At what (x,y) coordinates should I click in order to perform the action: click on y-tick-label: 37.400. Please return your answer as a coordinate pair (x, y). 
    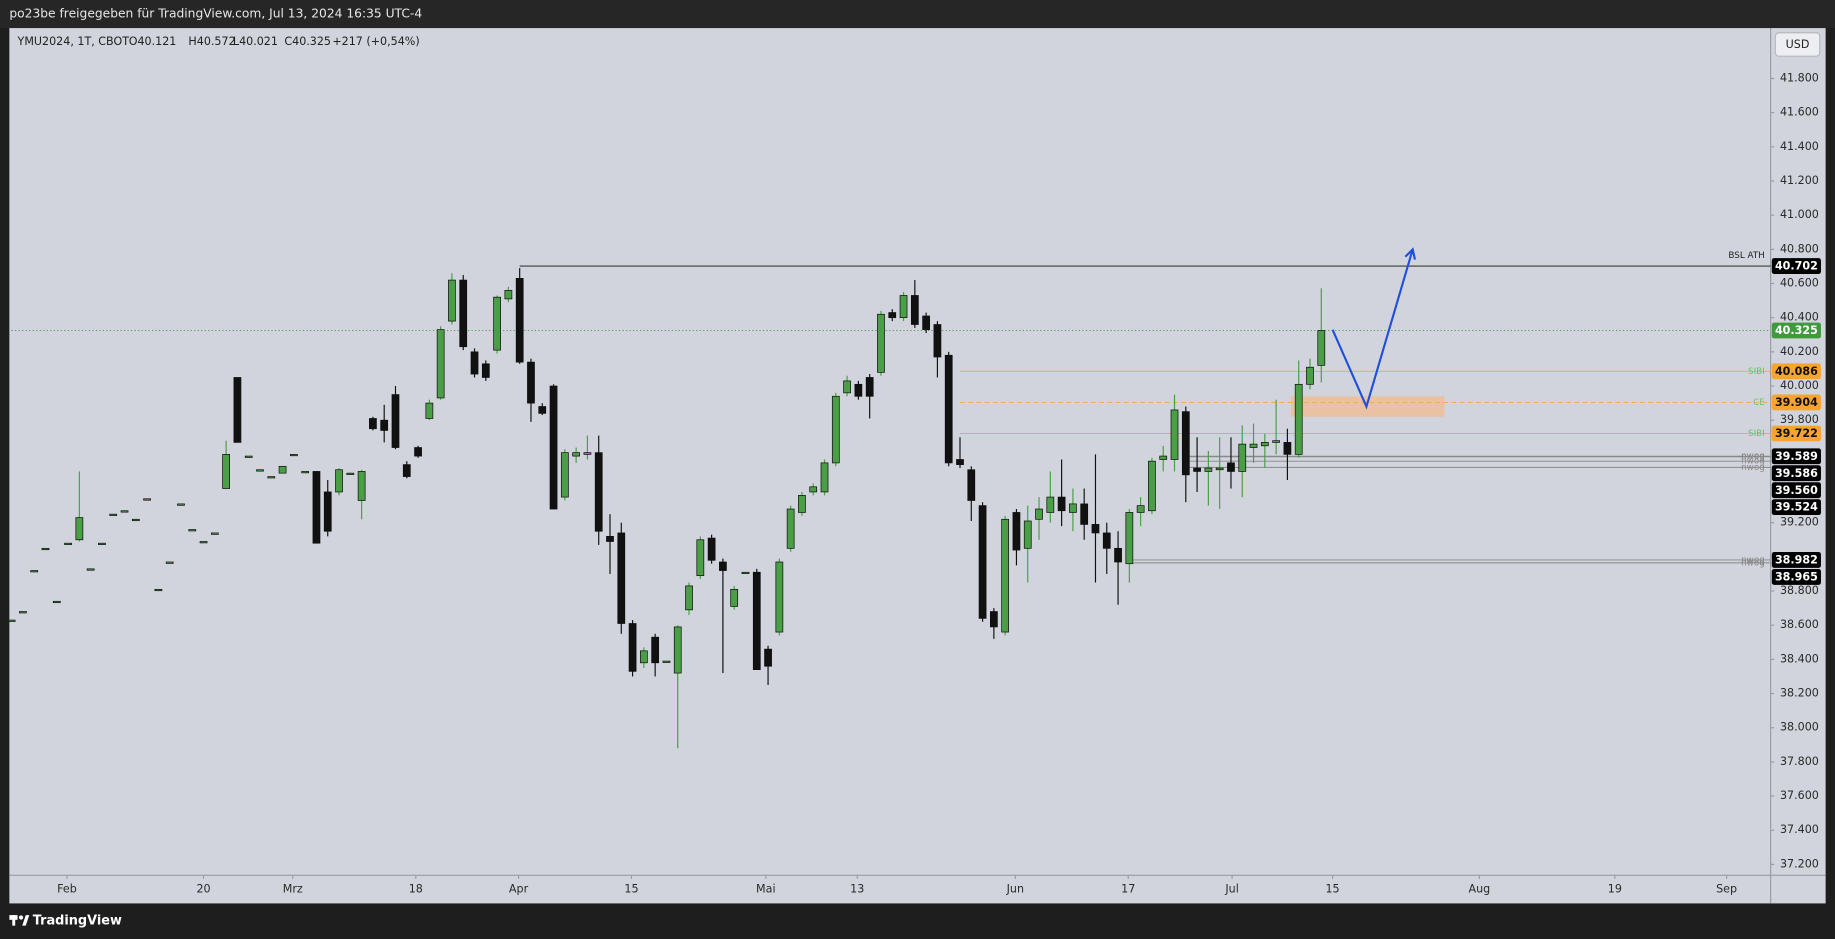
    Looking at the image, I should click on (1799, 829).